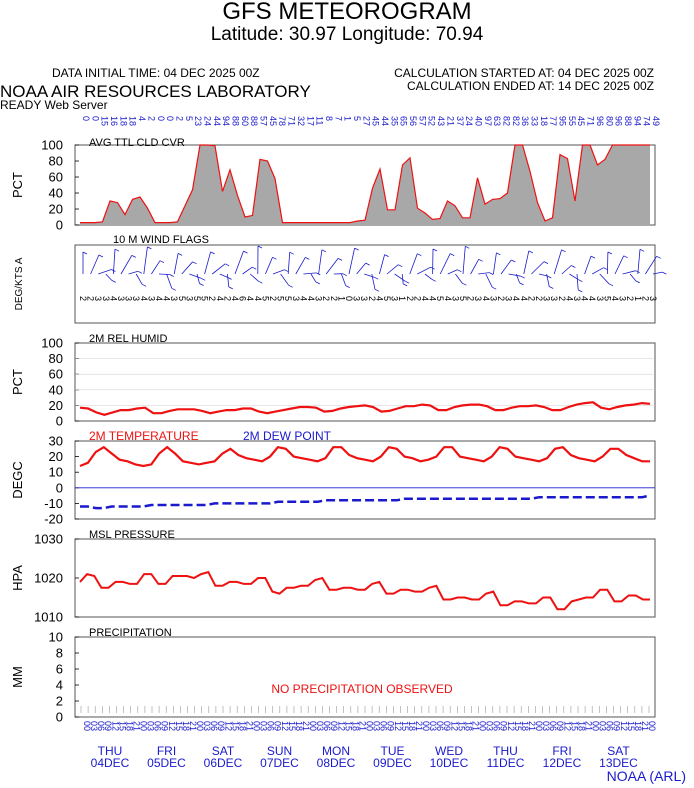 This screenshot has width=694, height=788. I want to click on calculation-ended: CALCULATION ENDED AT: 14 DEC 2025 00Z, so click(530, 86).